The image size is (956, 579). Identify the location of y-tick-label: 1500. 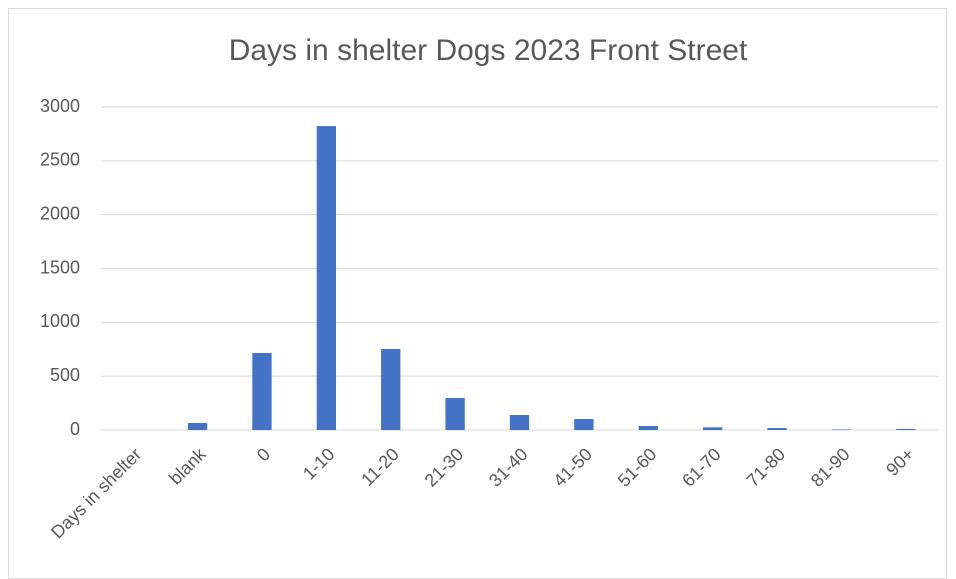
(60, 267).